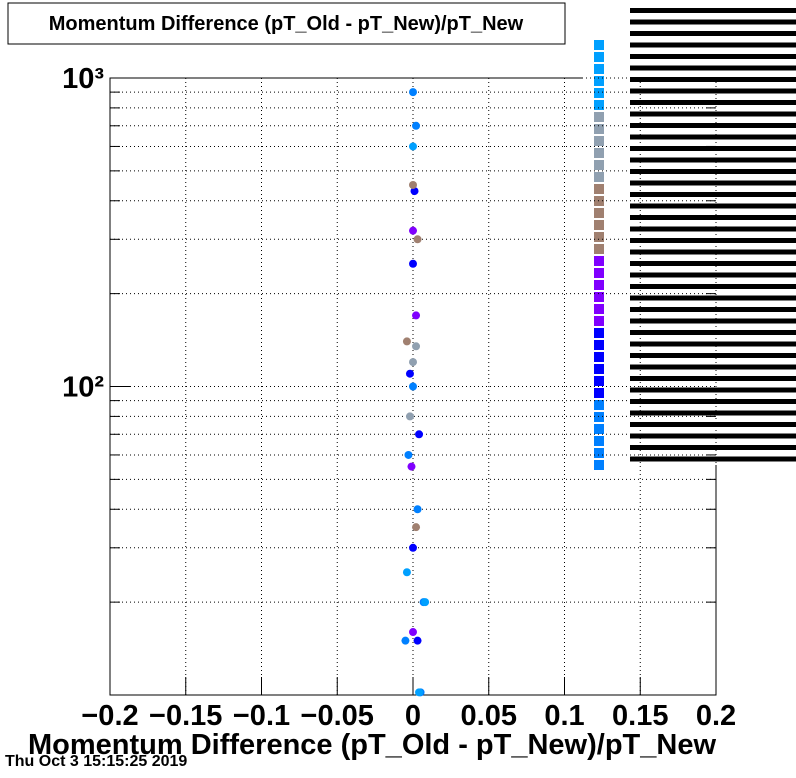  Describe the element at coordinates (96, 761) in the screenshot. I see `footer: Thu Oct 3 15:15:25 2019` at that location.